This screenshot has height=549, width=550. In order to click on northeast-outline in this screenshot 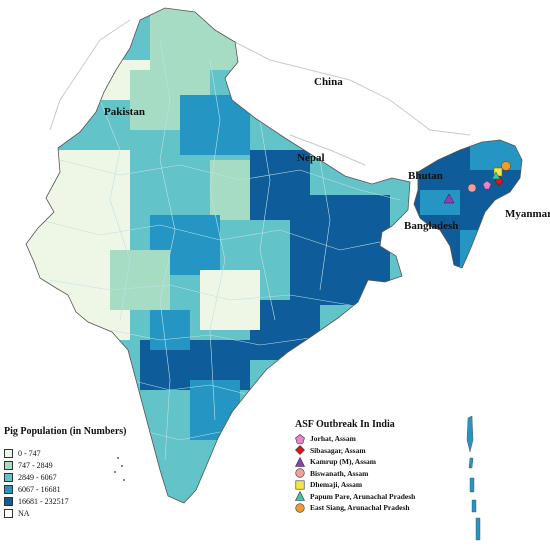, I will do `click(468, 204)`.